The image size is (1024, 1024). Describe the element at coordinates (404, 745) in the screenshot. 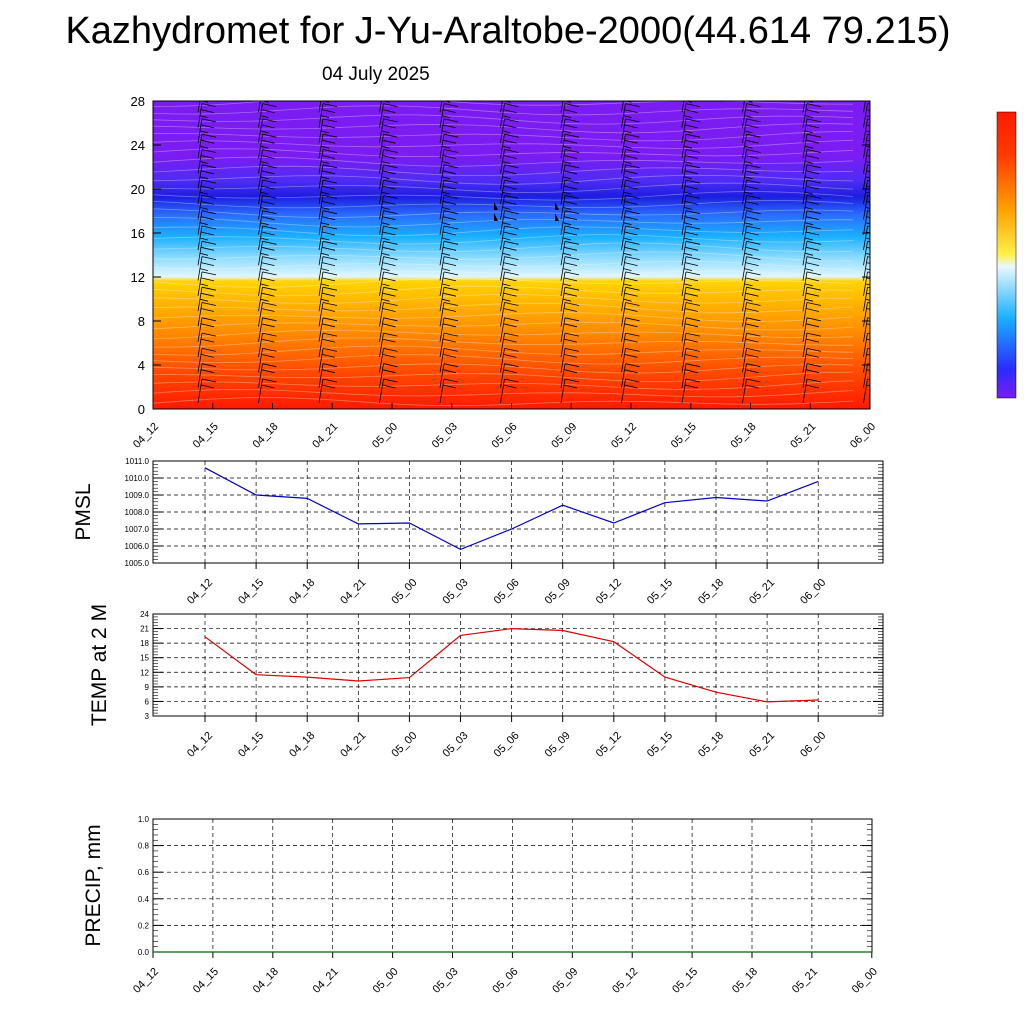

I see `xtick-label: 05_00` at that location.